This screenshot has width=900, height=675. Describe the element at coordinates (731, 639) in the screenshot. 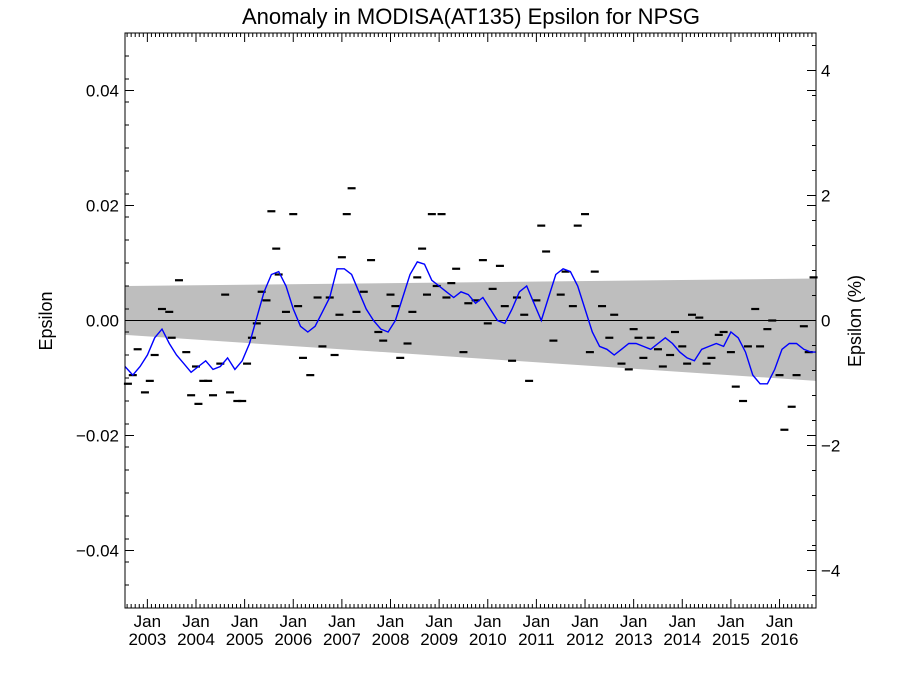

I see `x-tick-year-label: 2015` at that location.